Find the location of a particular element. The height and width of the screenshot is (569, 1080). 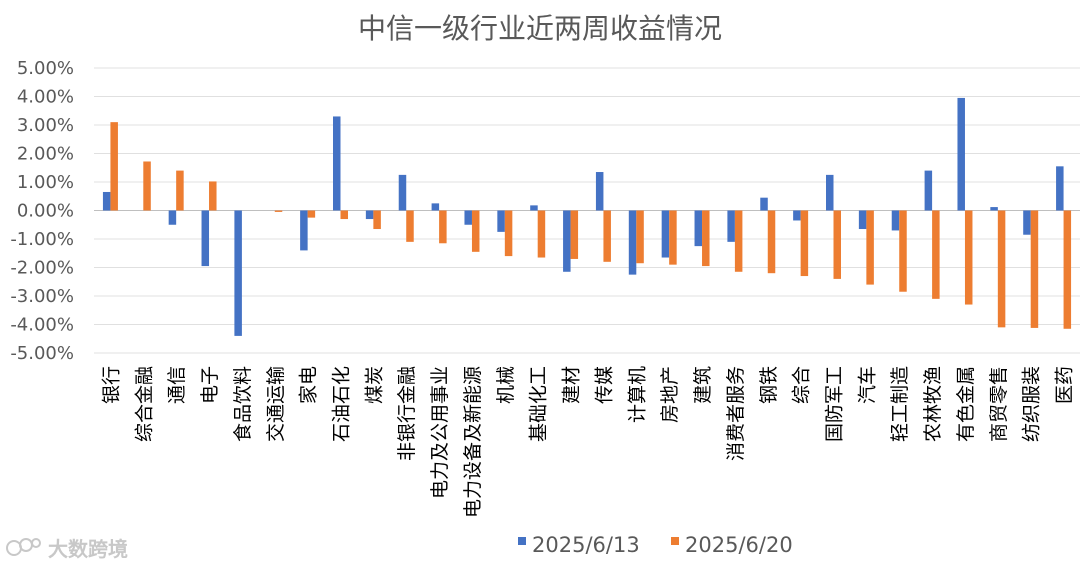

bar-2-建材 is located at coordinates (574, 234).